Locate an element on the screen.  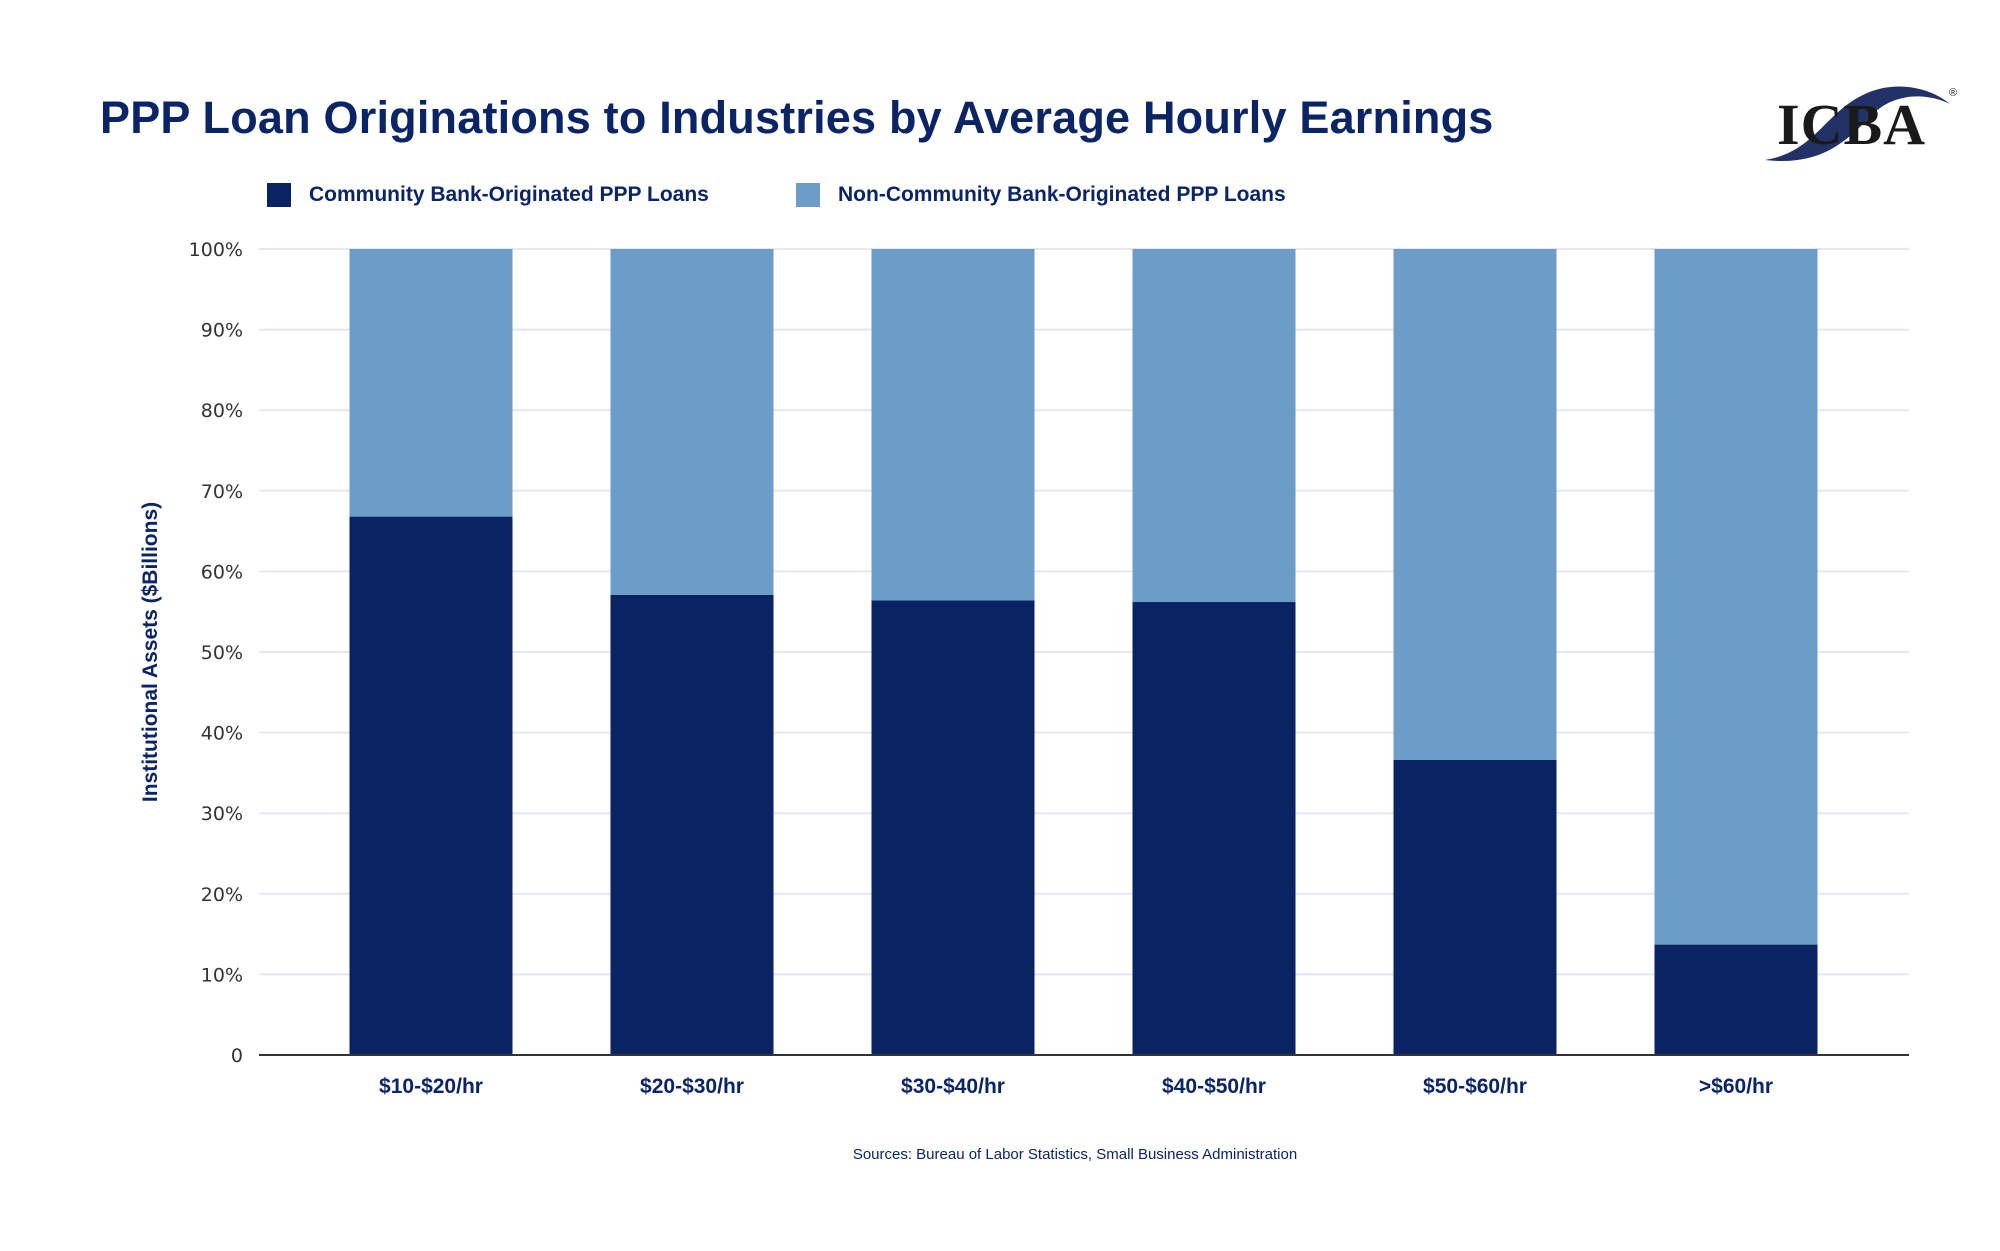
logo-swoosh is located at coordinates (1857, 124).